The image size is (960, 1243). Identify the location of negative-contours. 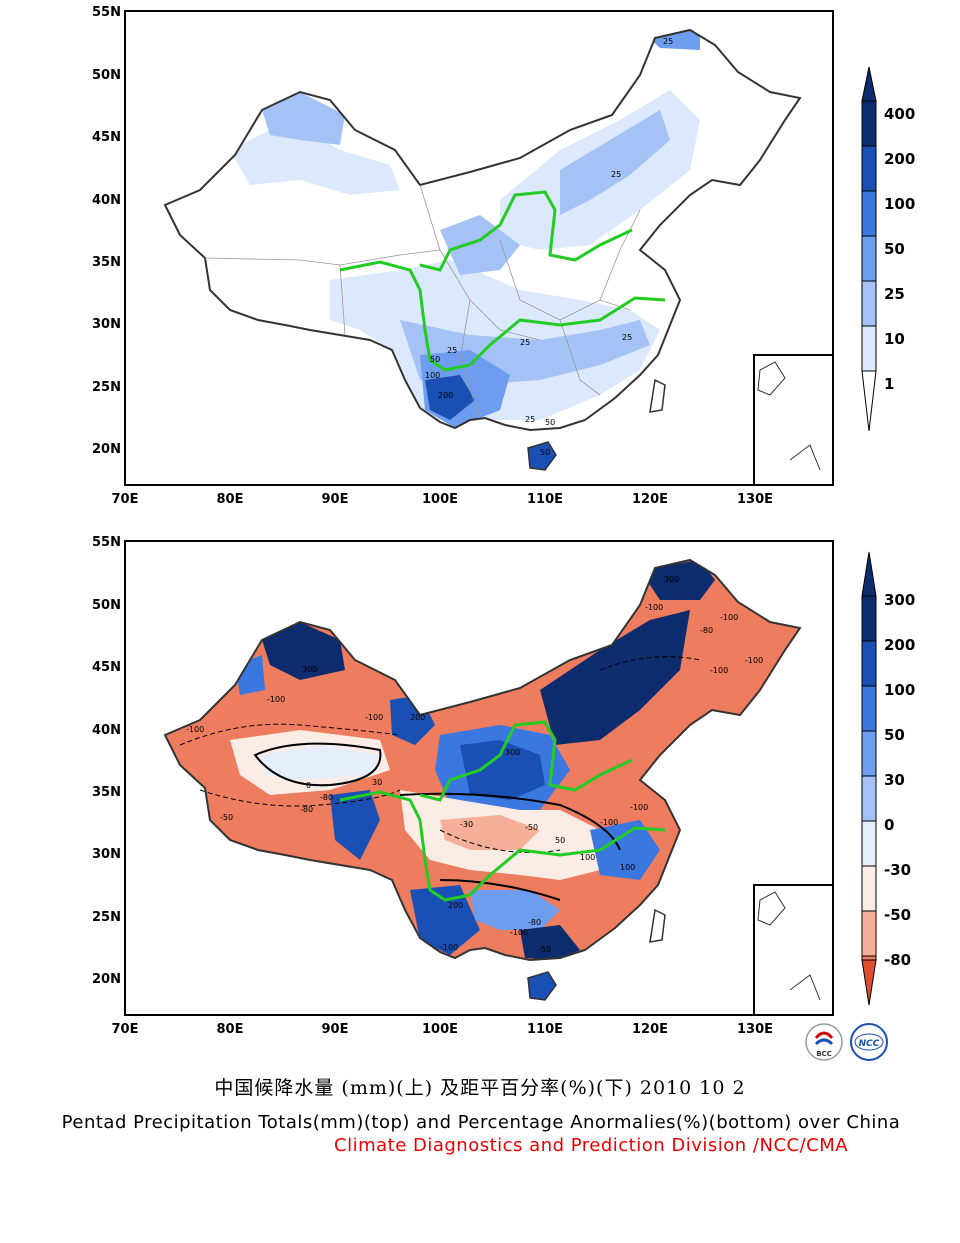
(440, 754).